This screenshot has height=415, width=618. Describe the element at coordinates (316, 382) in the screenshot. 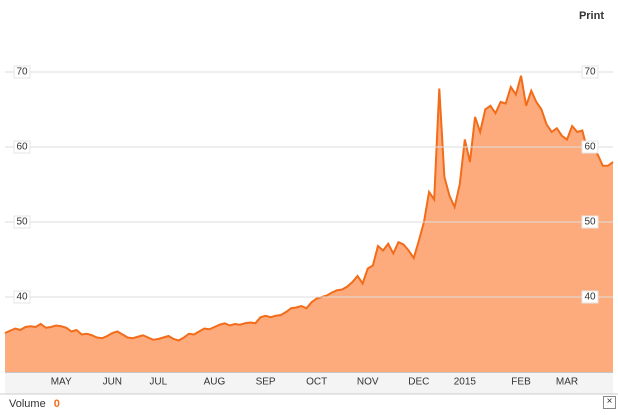

I see `x-tick-label: OCT` at that location.